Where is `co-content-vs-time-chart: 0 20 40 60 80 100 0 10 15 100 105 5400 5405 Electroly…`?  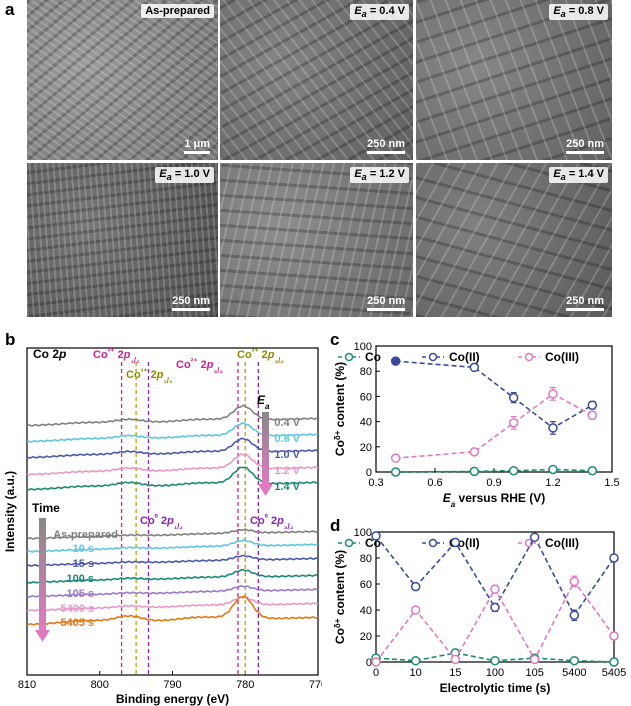
co-content-vs-time-chart: 0 20 40 60 80 100 0 10 15 100 105 5400 5405 Electroly… is located at coordinates (480, 611).